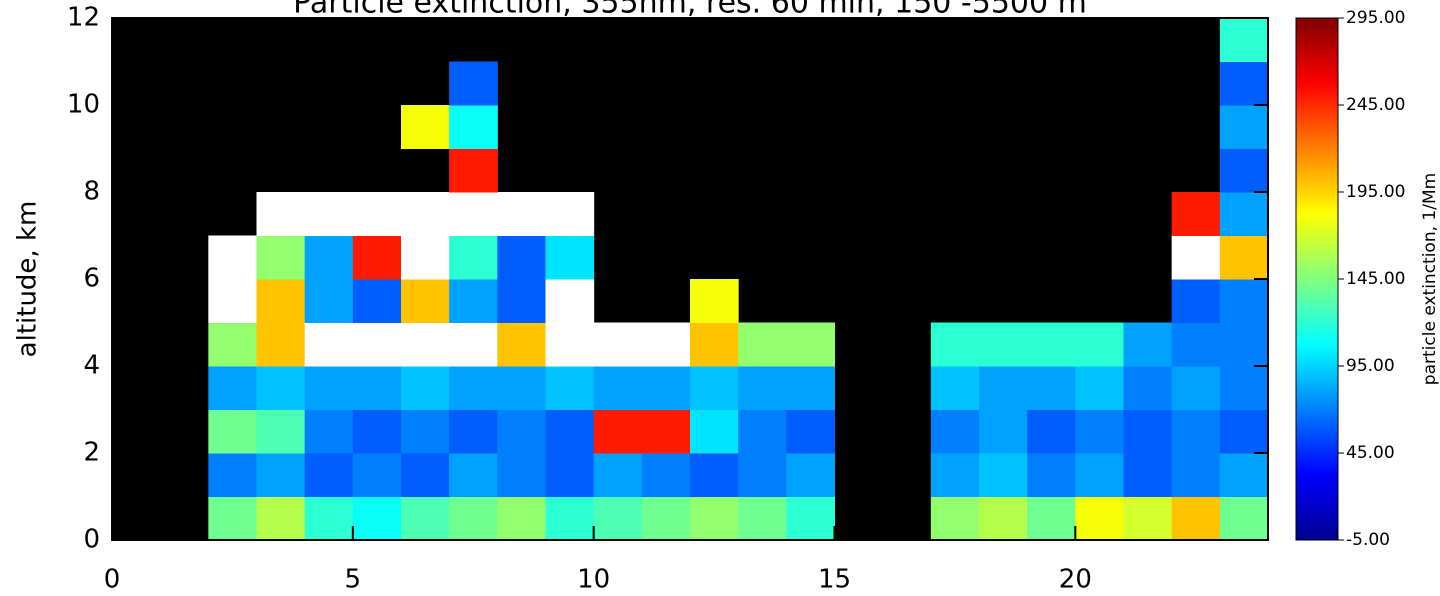  I want to click on colorbar, so click(1317, 279).